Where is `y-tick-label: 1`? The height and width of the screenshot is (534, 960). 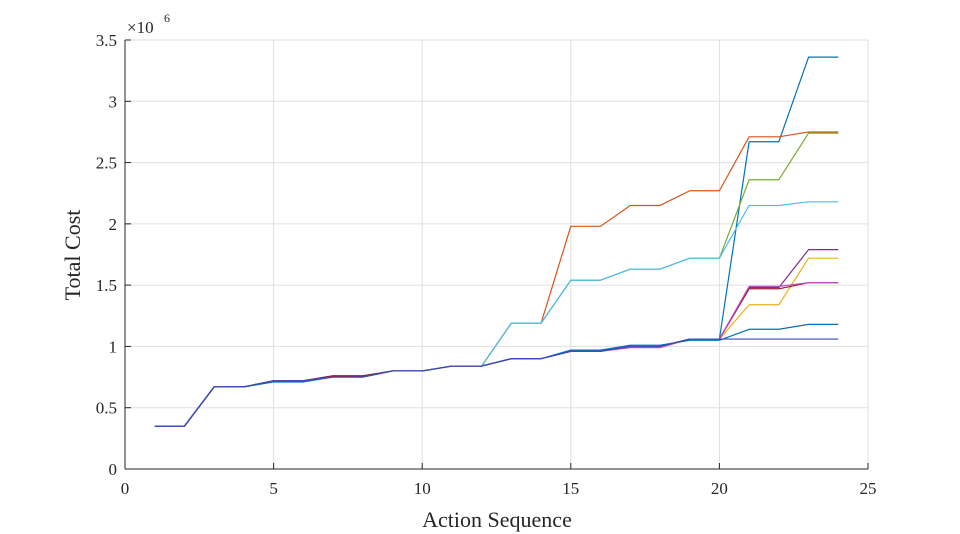 y-tick-label: 1 is located at coordinates (113, 346).